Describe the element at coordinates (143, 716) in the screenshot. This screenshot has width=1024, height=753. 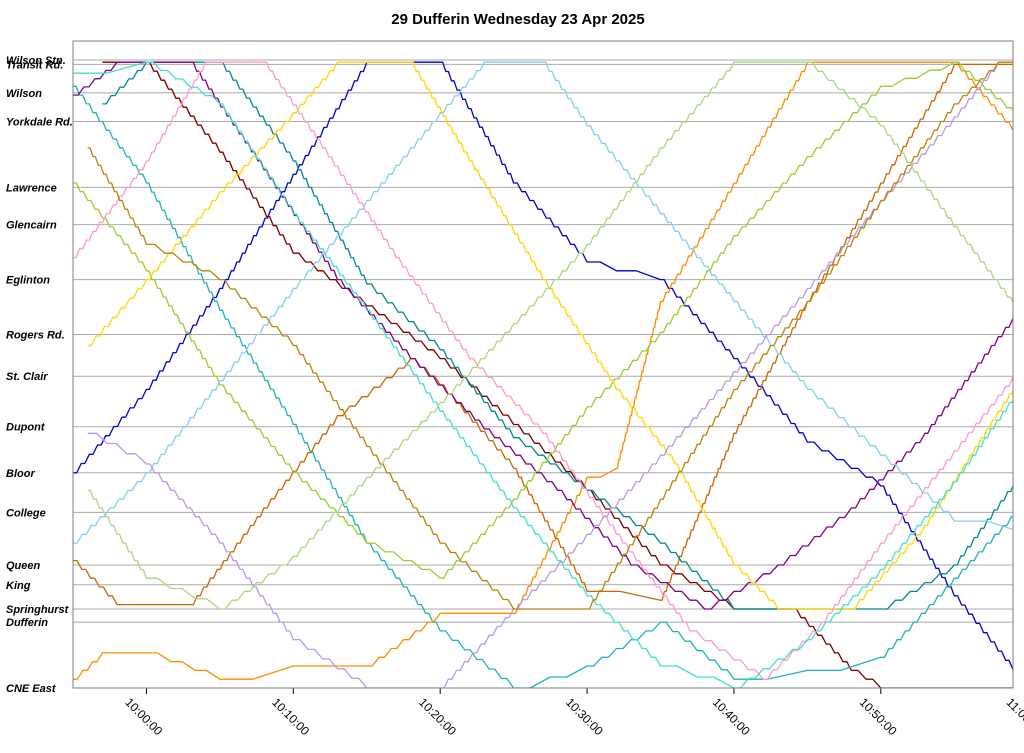
I see `x-tick-label: 10:00:00` at that location.